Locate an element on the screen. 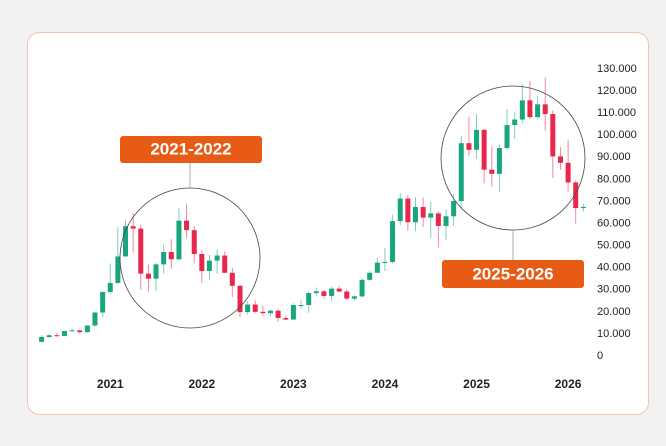 This screenshot has height=446, width=666. x-tick-label: 2024 is located at coordinates (385, 384).